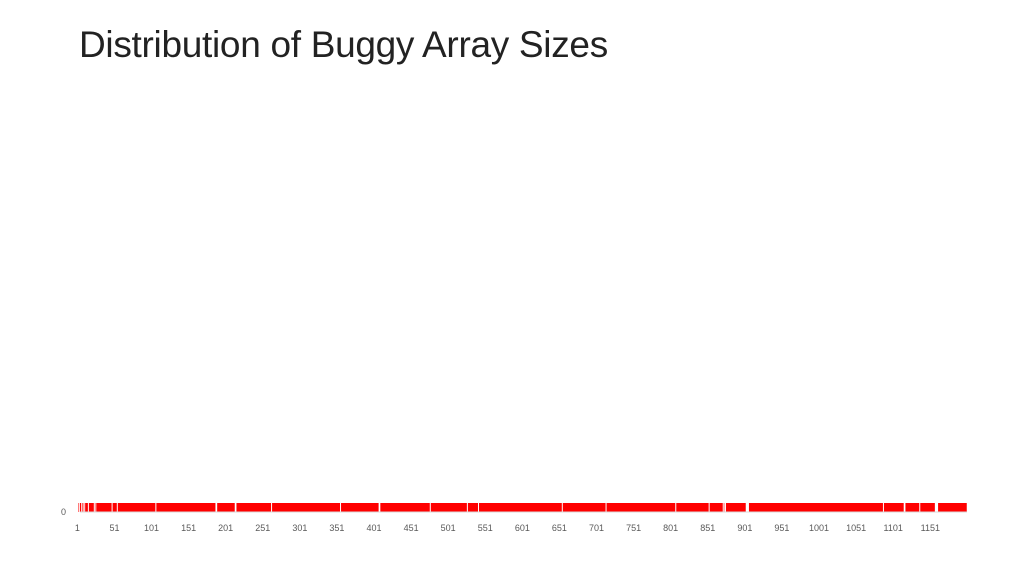 The width and height of the screenshot is (1024, 576). Describe the element at coordinates (522, 528) in the screenshot. I see `x-tick-label: 601` at that location.